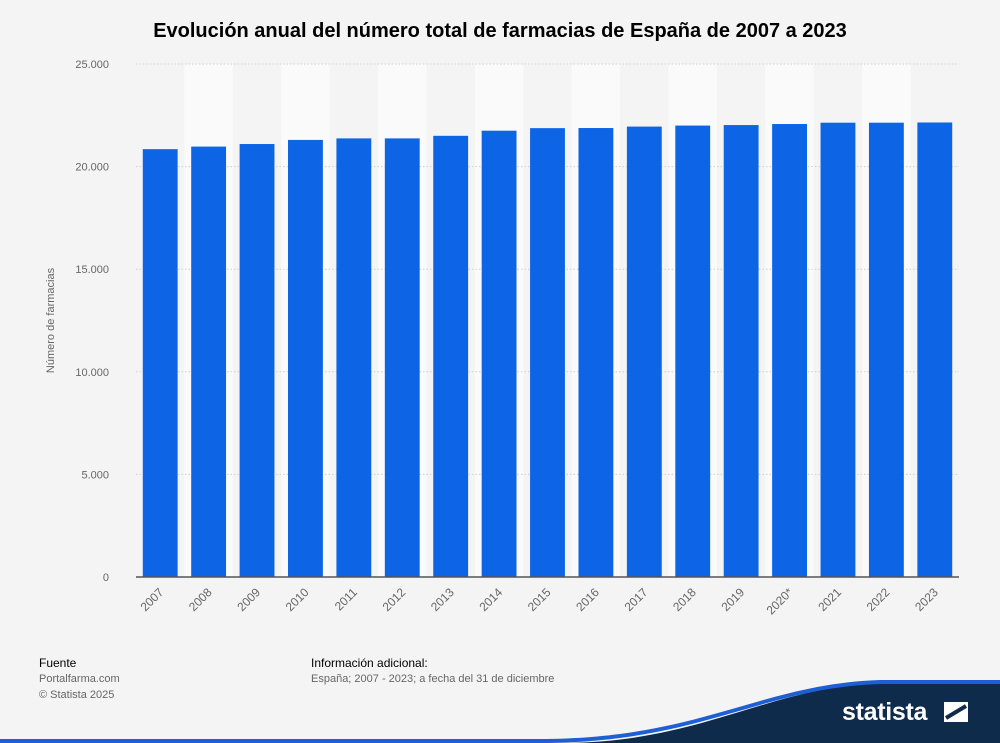  What do you see at coordinates (248, 599) in the screenshot?
I see `x-tick-label: 2009` at bounding box center [248, 599].